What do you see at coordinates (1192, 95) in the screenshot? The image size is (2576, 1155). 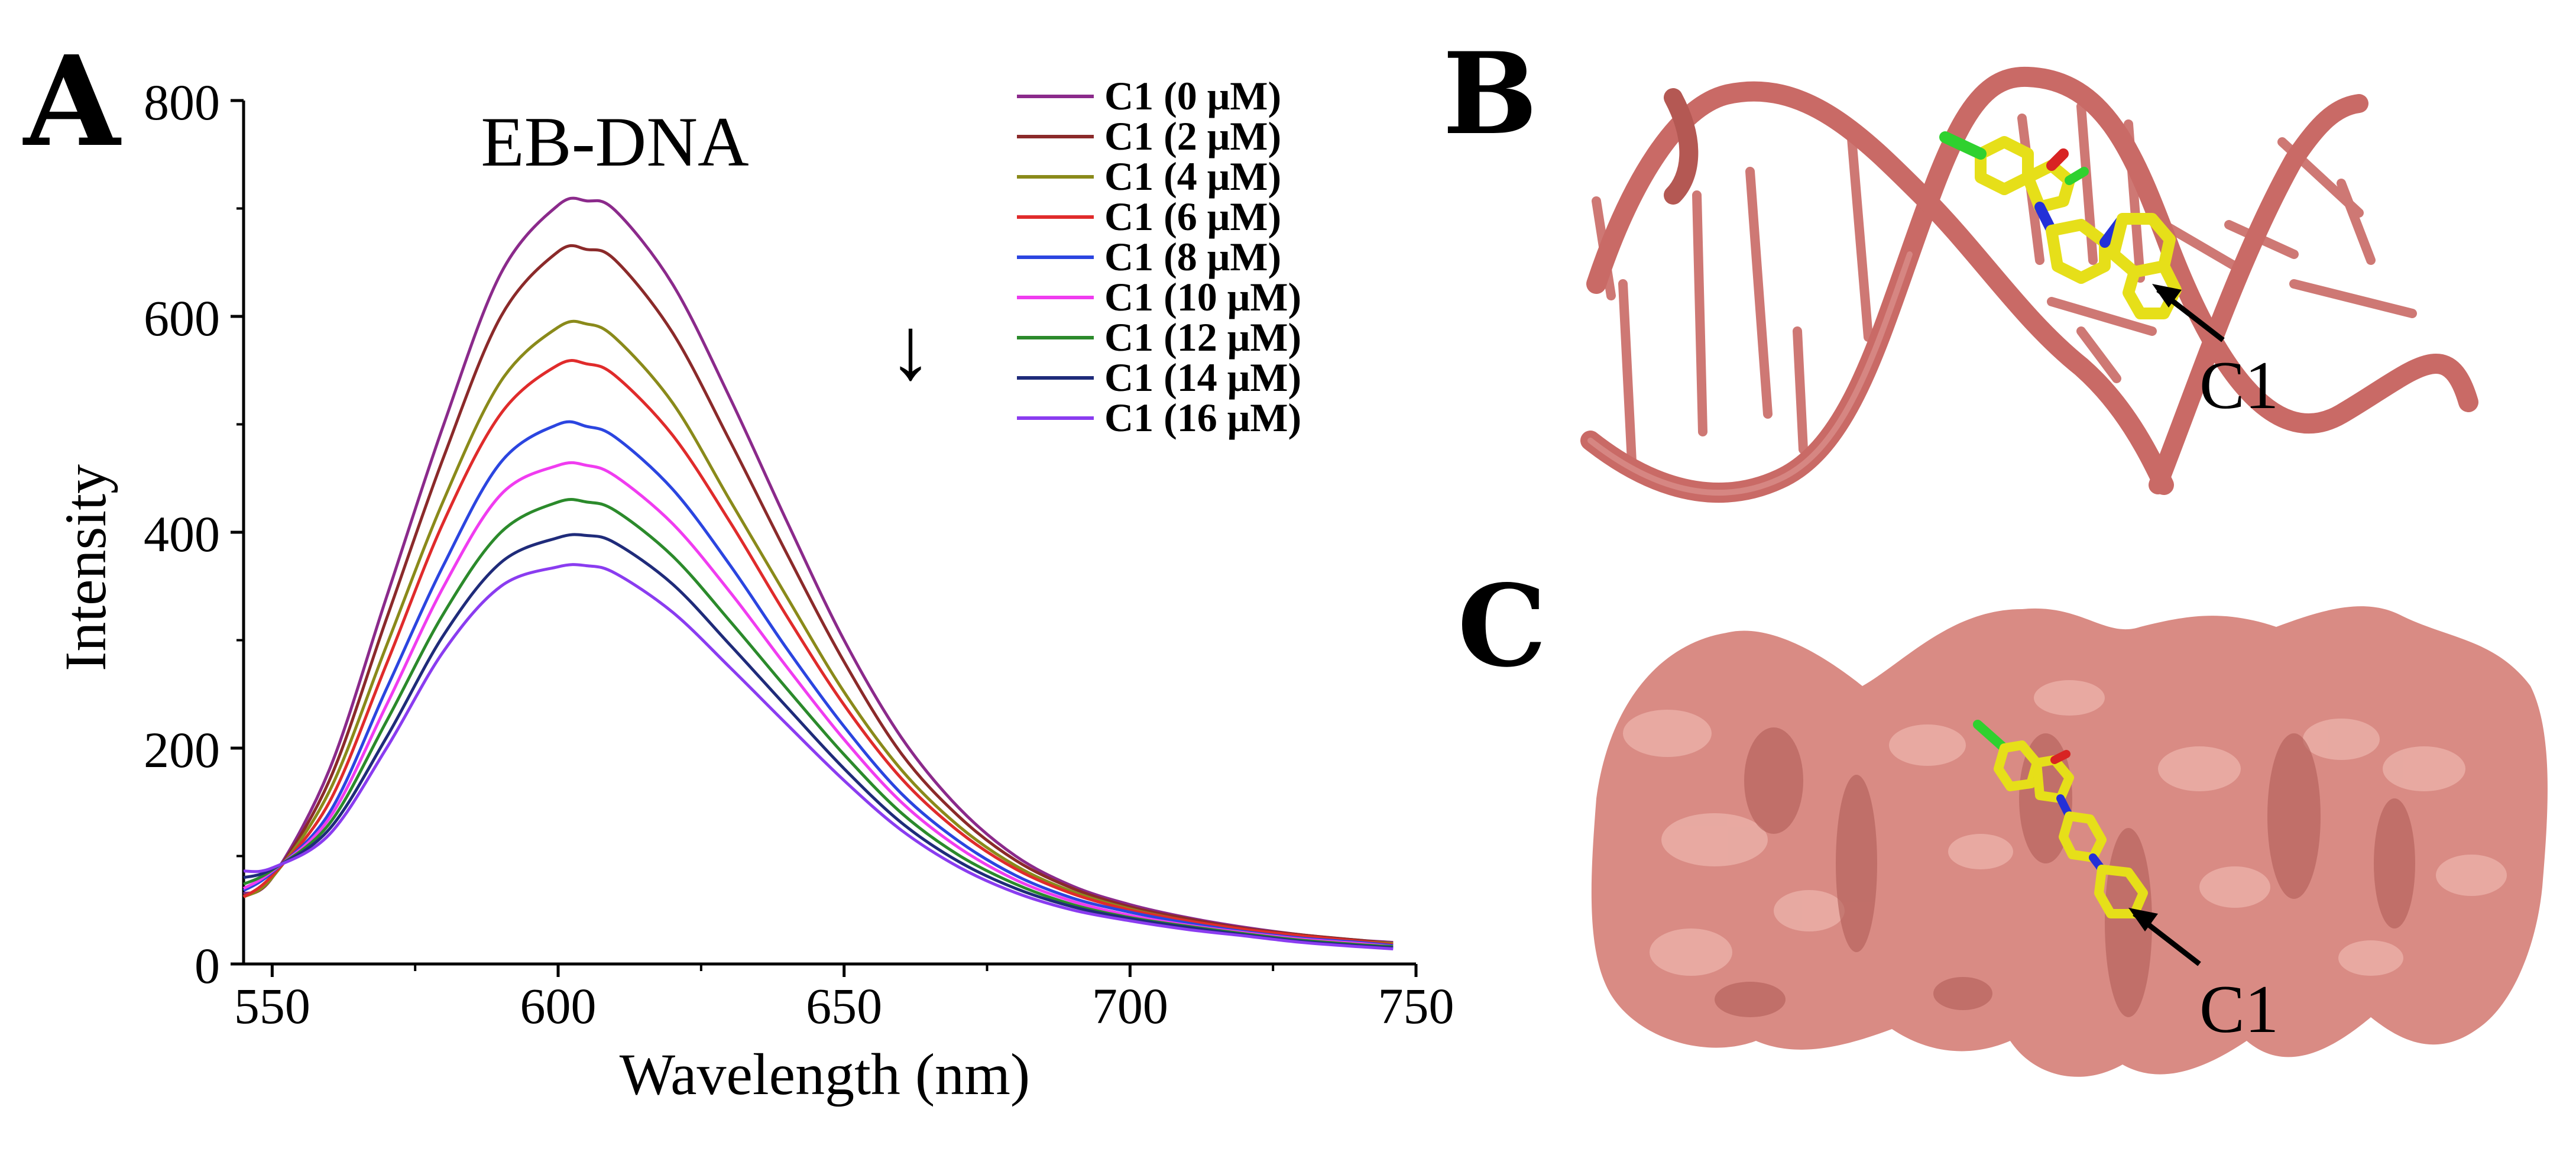 I see `legend-label-0: C1 (0 μM)` at bounding box center [1192, 95].